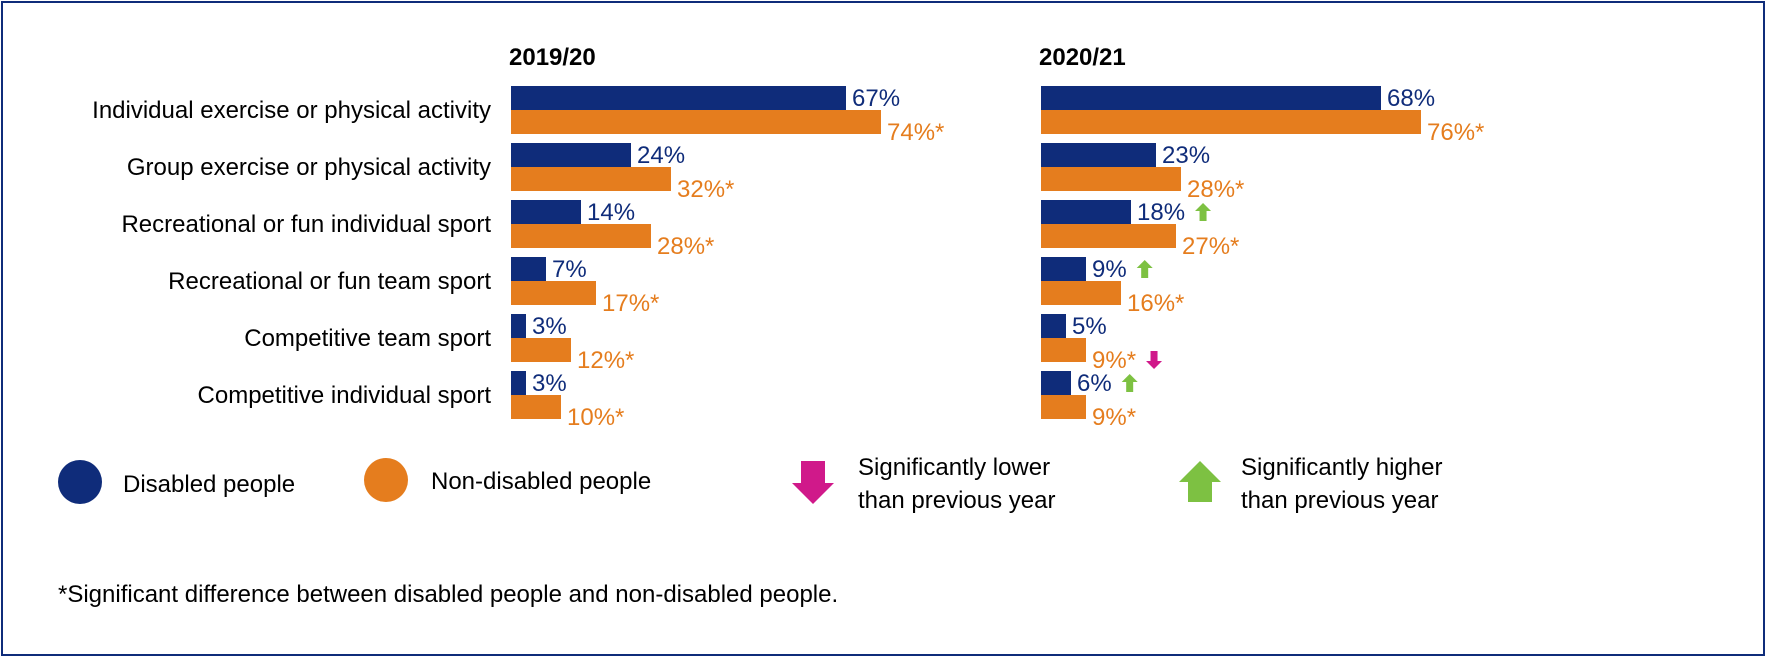  Describe the element at coordinates (1094, 383) in the screenshot. I see `data-label: 6%` at that location.